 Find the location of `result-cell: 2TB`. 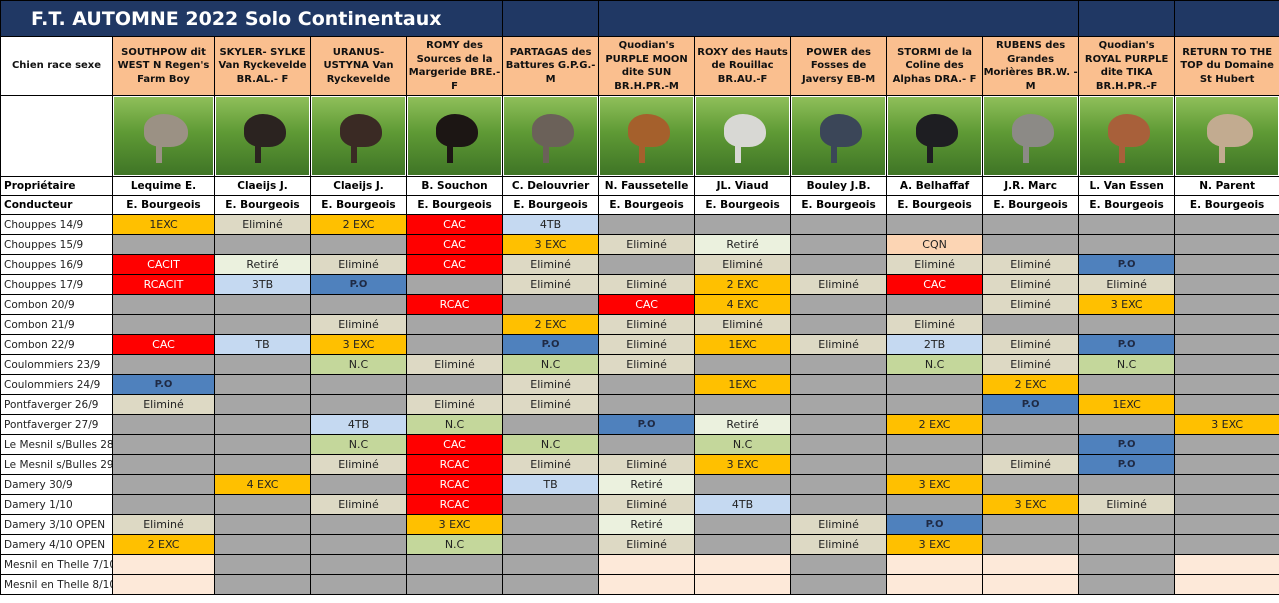

result-cell: 2TB is located at coordinates (935, 344).